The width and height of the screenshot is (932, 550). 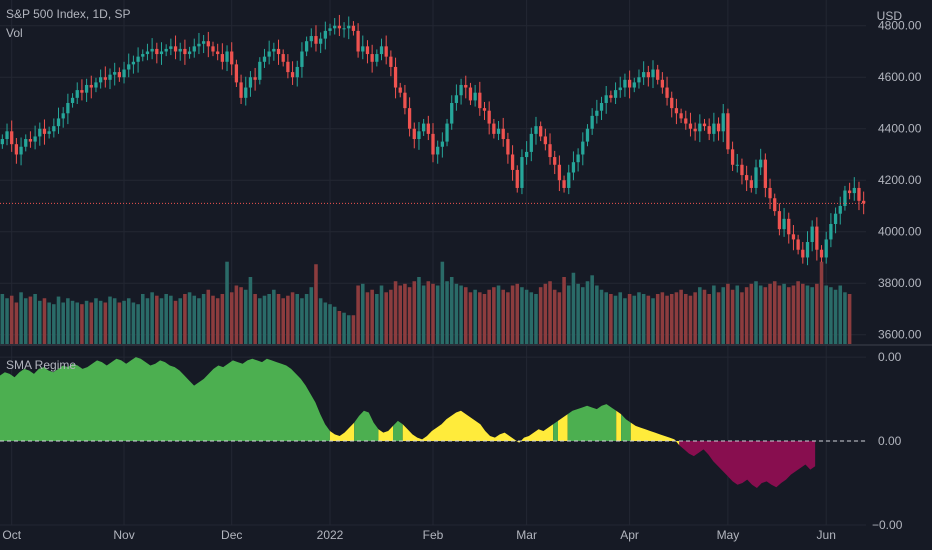 I want to click on price-tick-label: 3800.00, so click(x=900, y=283).